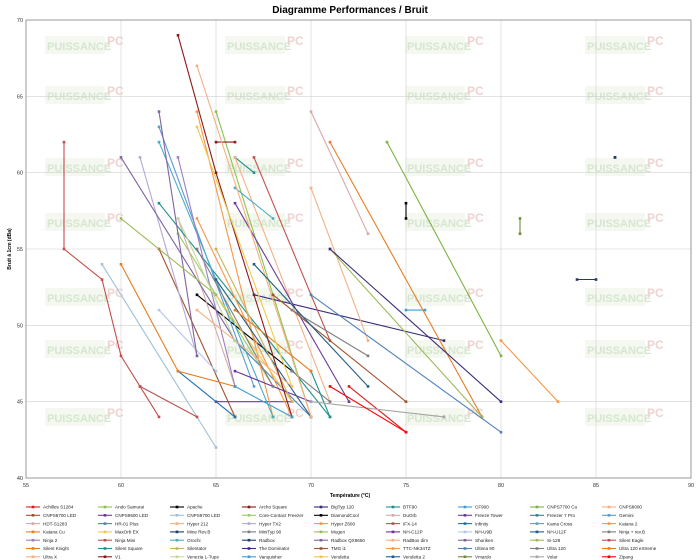 The width and height of the screenshot is (700, 560). I want to click on legend-item: MaxOrb EX, so click(118, 532).